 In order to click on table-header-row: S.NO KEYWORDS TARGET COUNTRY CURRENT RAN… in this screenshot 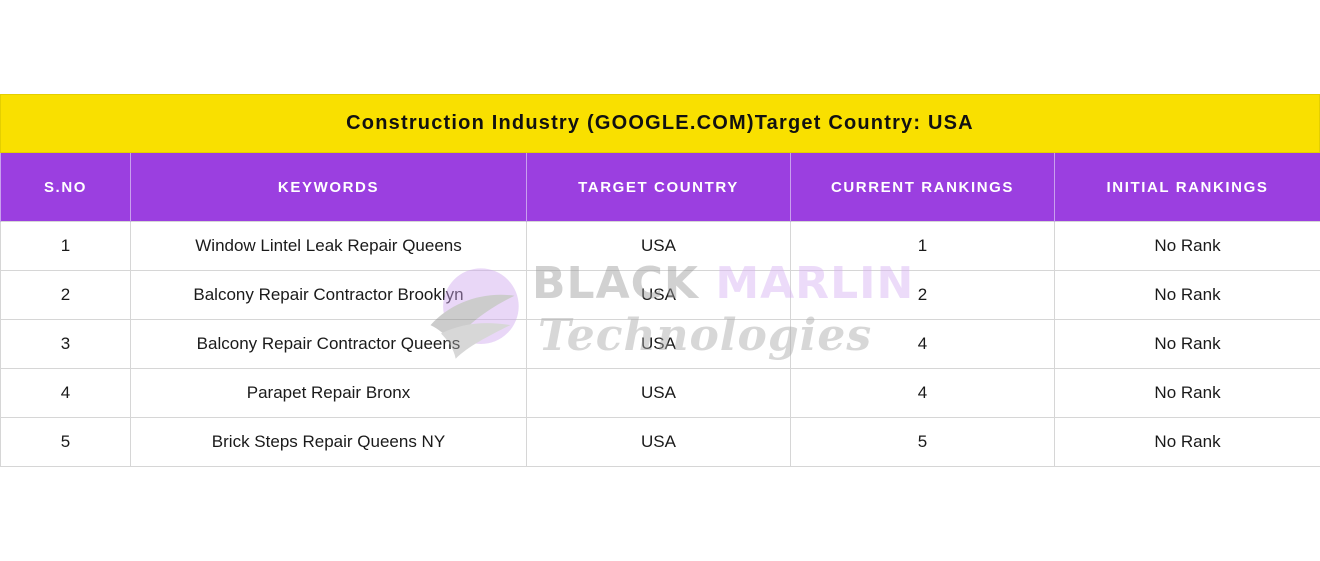, I will do `click(660, 187)`.